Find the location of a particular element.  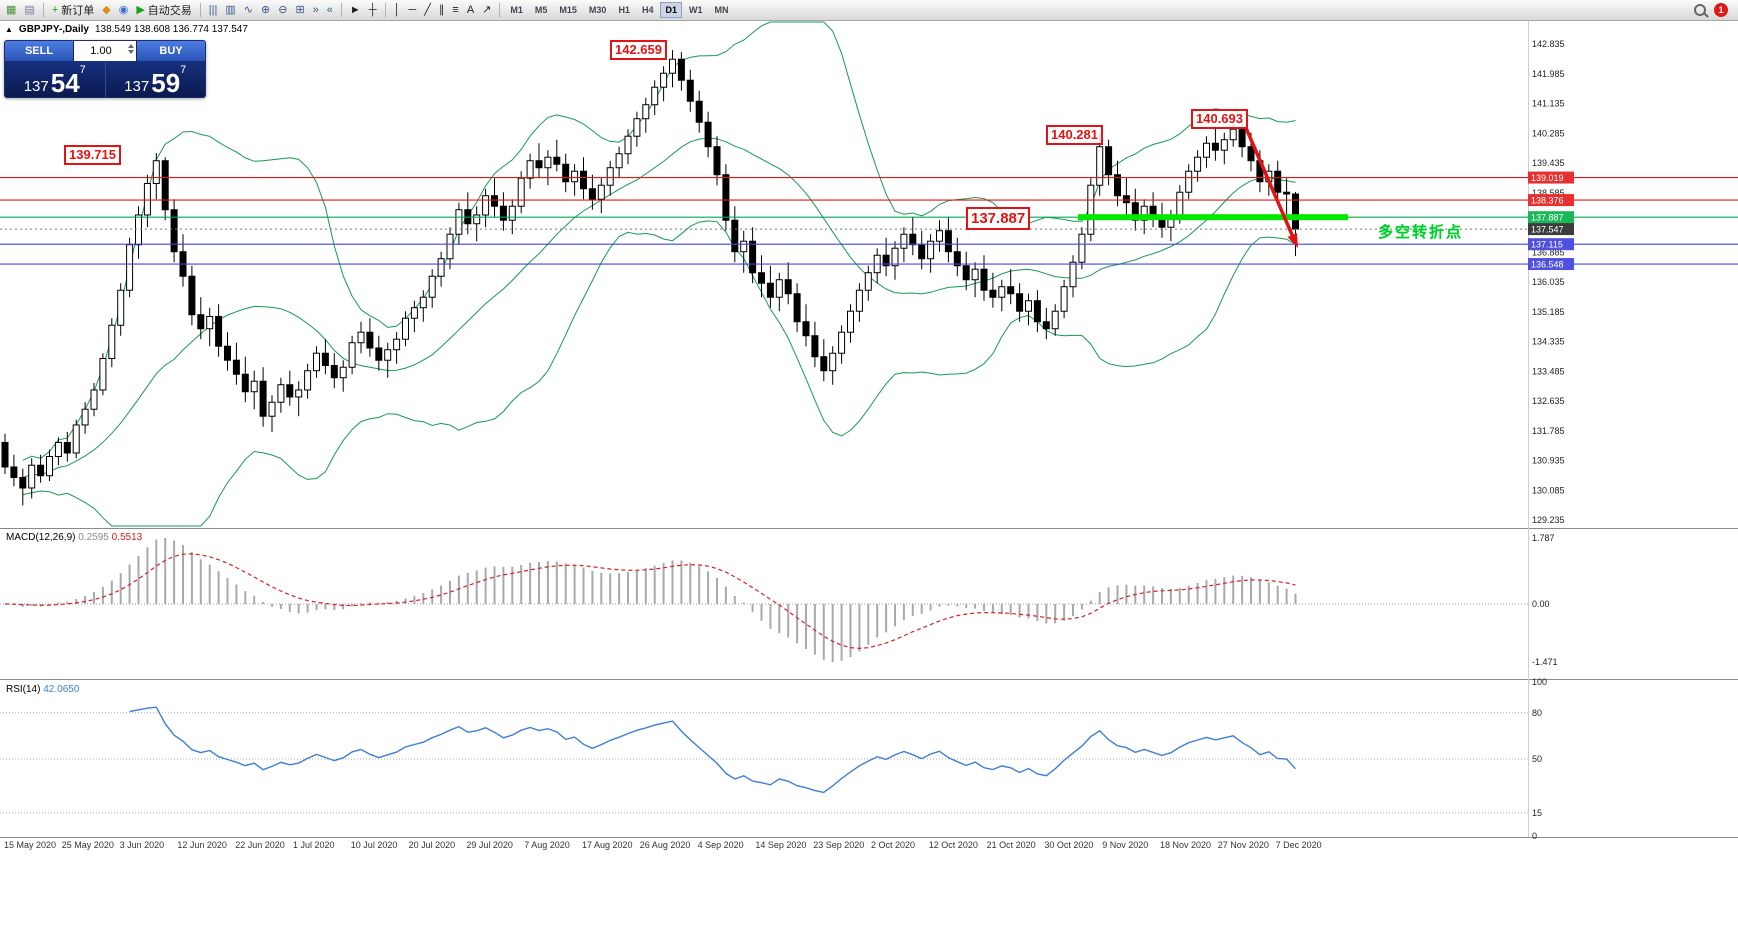

date-axis-label: 15 May 2020 is located at coordinates (30, 845).